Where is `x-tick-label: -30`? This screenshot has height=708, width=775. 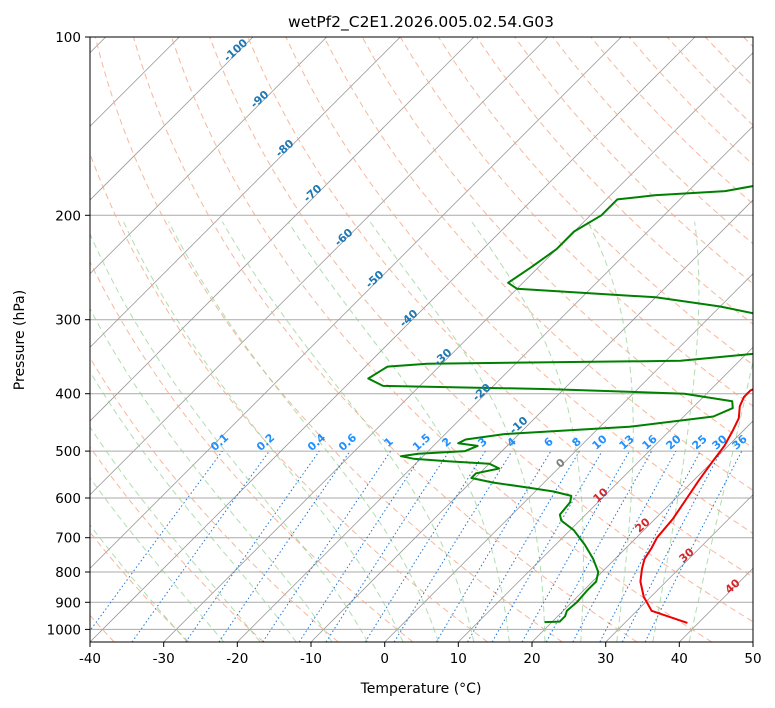
x-tick-label: -30 is located at coordinates (164, 659).